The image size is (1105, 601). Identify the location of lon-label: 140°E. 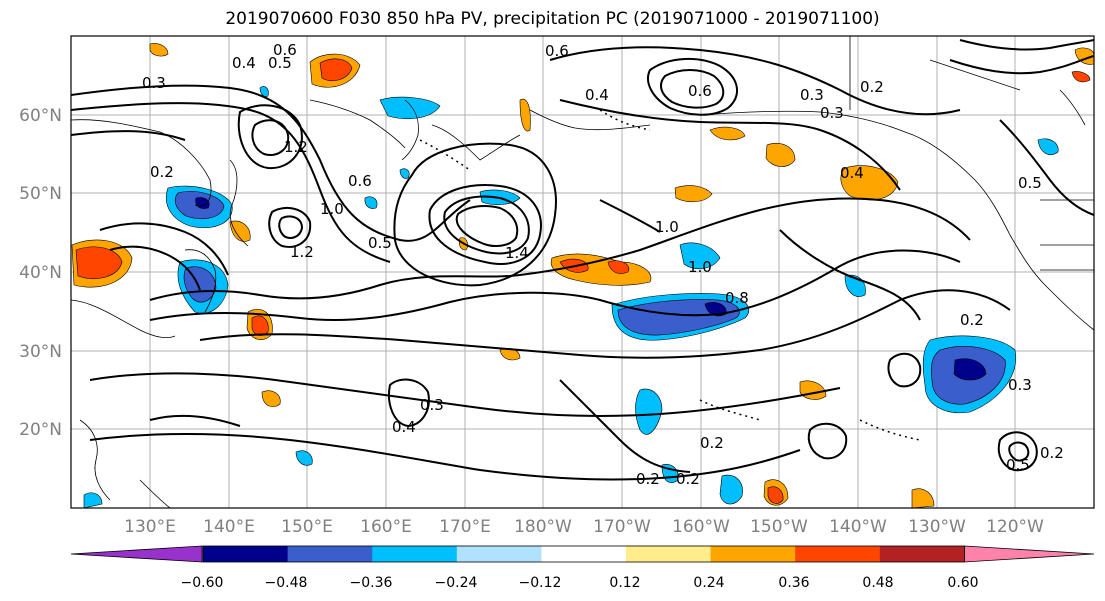
(229, 527).